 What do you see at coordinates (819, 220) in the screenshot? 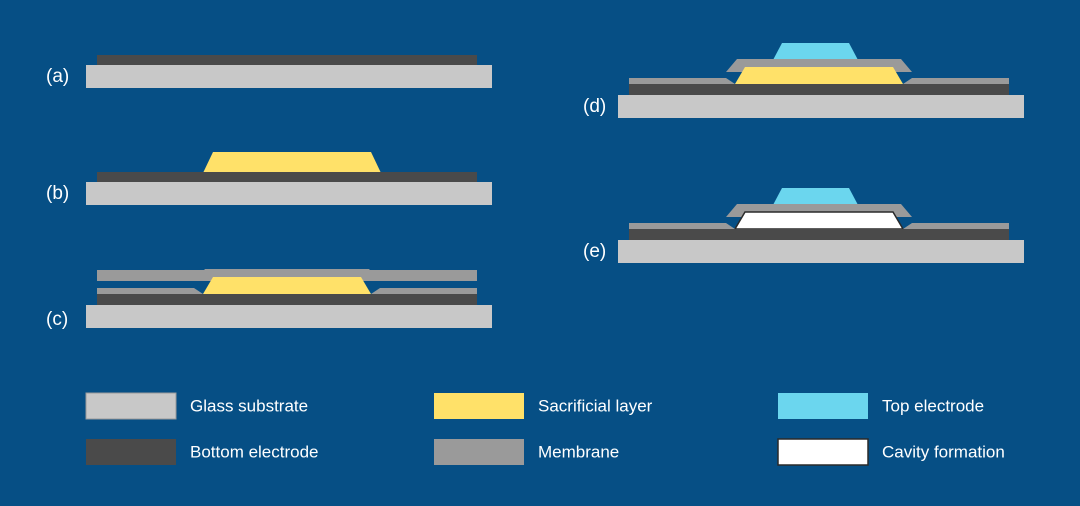
I see `panel-e-cavity` at bounding box center [819, 220].